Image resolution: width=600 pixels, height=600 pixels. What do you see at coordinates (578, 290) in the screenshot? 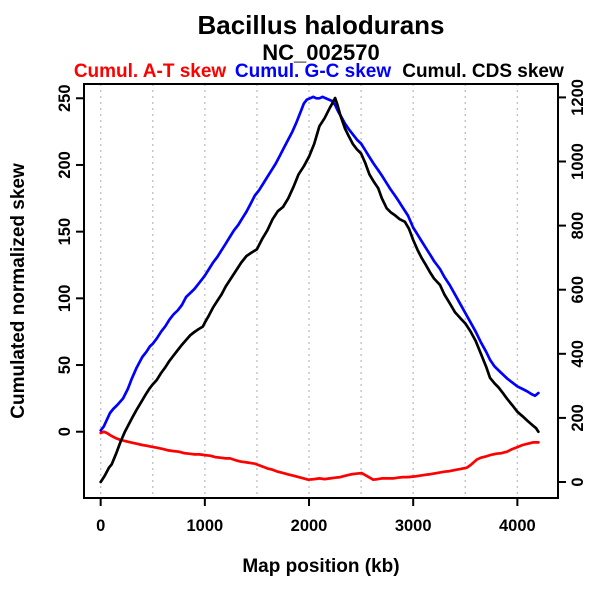
I see `y-right-tick-label: 600` at bounding box center [578, 290].